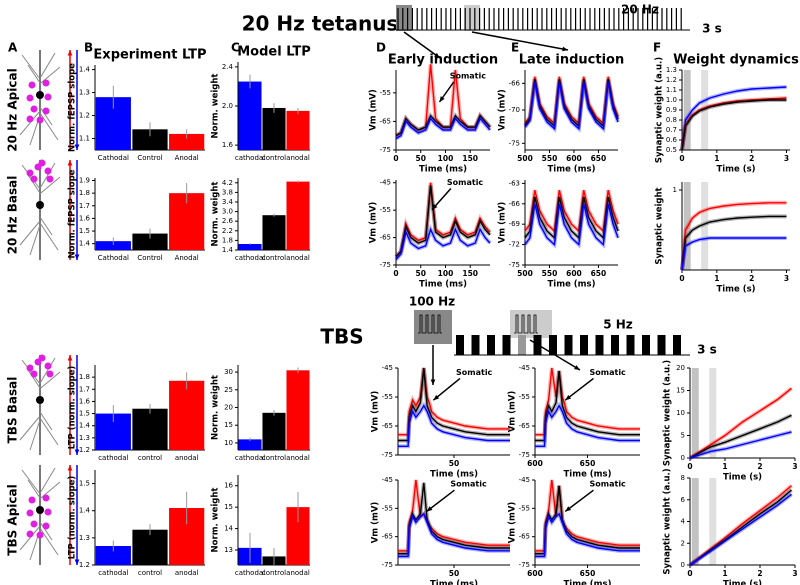 Image resolution: width=800 pixels, height=585 pixels. What do you see at coordinates (432, 302) in the screenshot?
I see `stimulus-label: 100 Hz` at bounding box center [432, 302].